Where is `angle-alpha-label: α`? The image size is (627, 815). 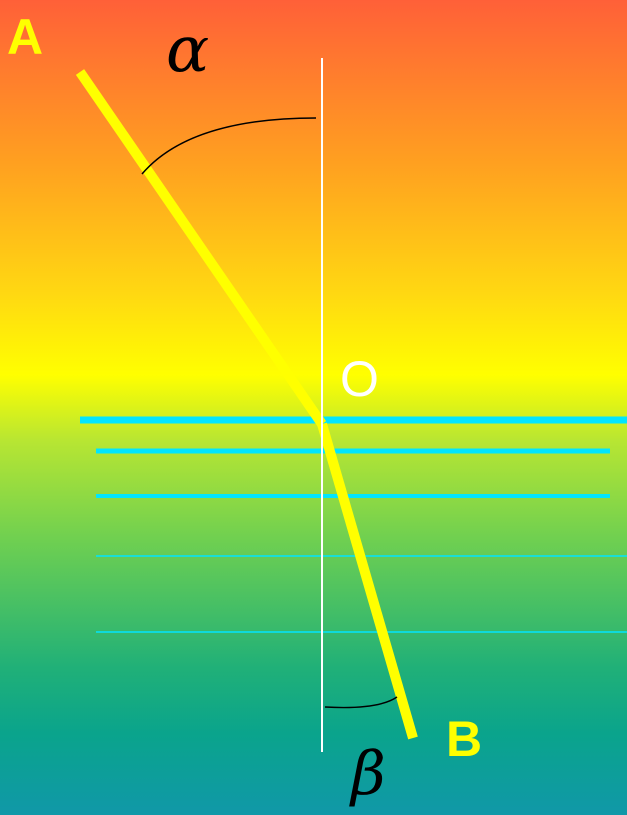
angle-alpha-label: α is located at coordinates (188, 50).